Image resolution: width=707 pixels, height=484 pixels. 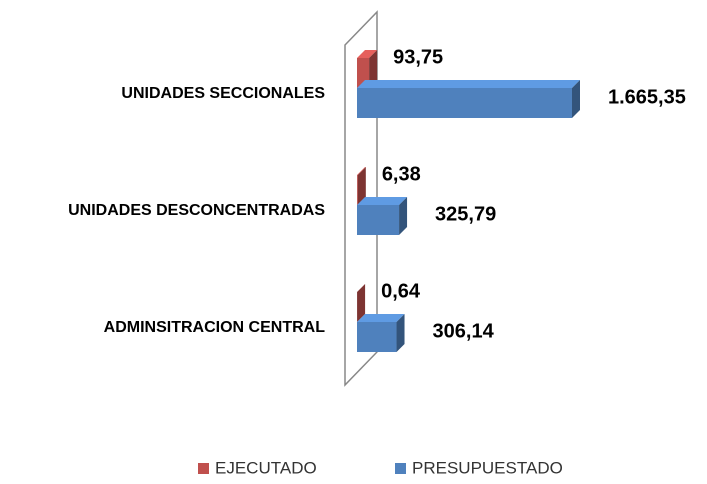 What do you see at coordinates (196, 210) in the screenshot?
I see `category-label: UNIDADES DESCONCENTRADAS` at bounding box center [196, 210].